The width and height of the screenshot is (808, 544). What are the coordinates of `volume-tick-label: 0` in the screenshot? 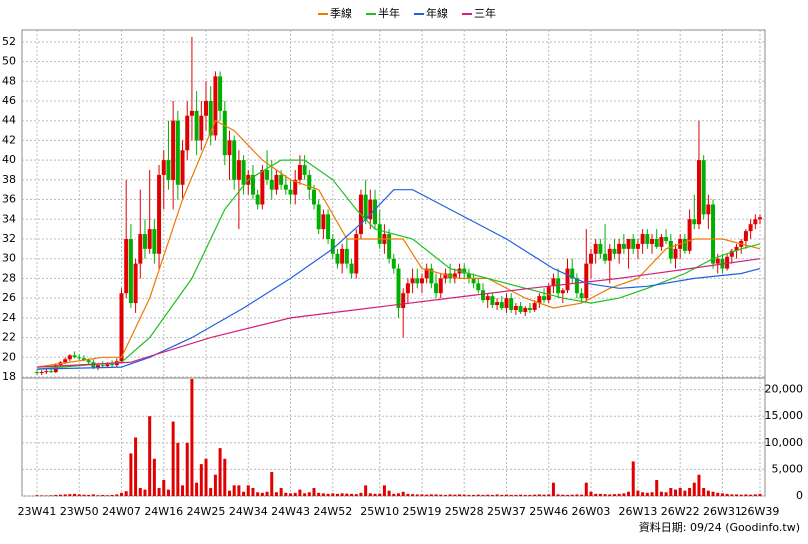 It's located at (799, 495).